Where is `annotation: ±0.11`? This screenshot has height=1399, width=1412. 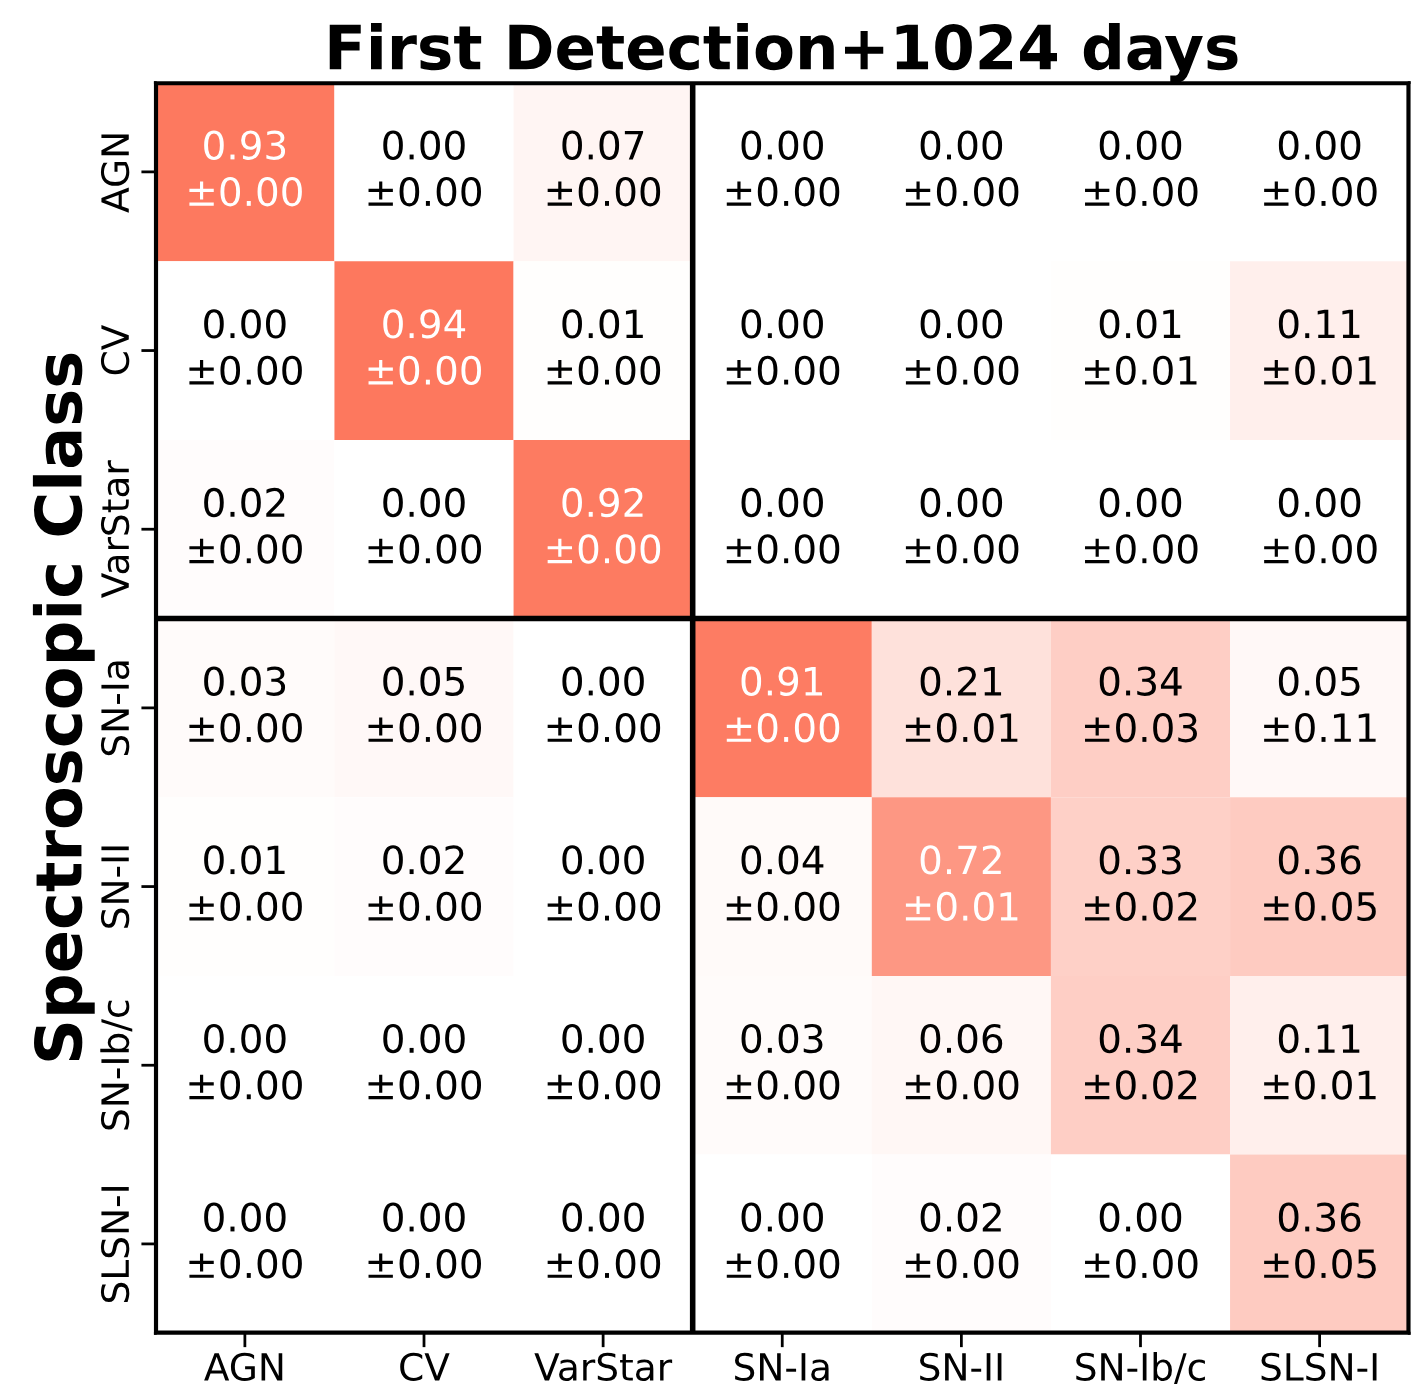 annotation: ±0.11 is located at coordinates (1320, 727).